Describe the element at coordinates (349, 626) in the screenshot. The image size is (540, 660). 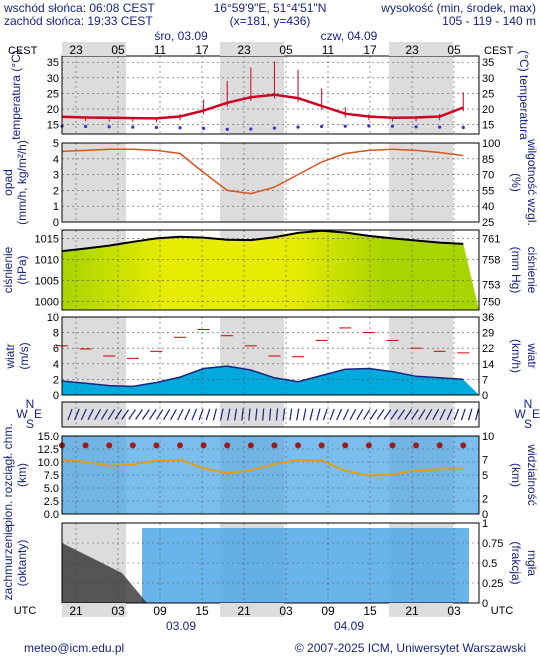
I see `day-label-bottom-0904: 04.09` at that location.